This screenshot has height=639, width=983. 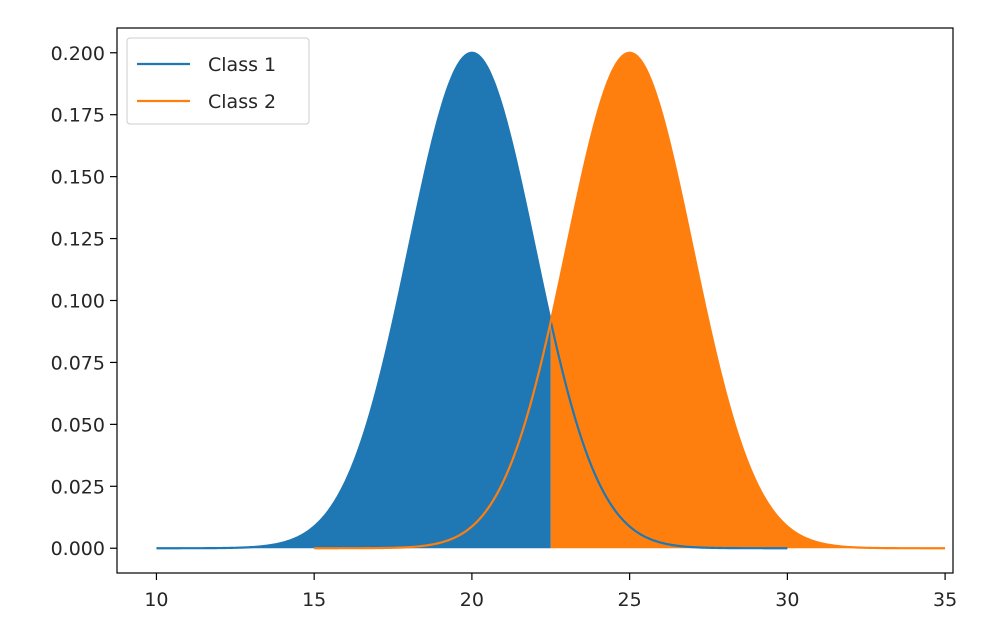 I want to click on y-tick-label: 0.175, so click(x=78, y=116).